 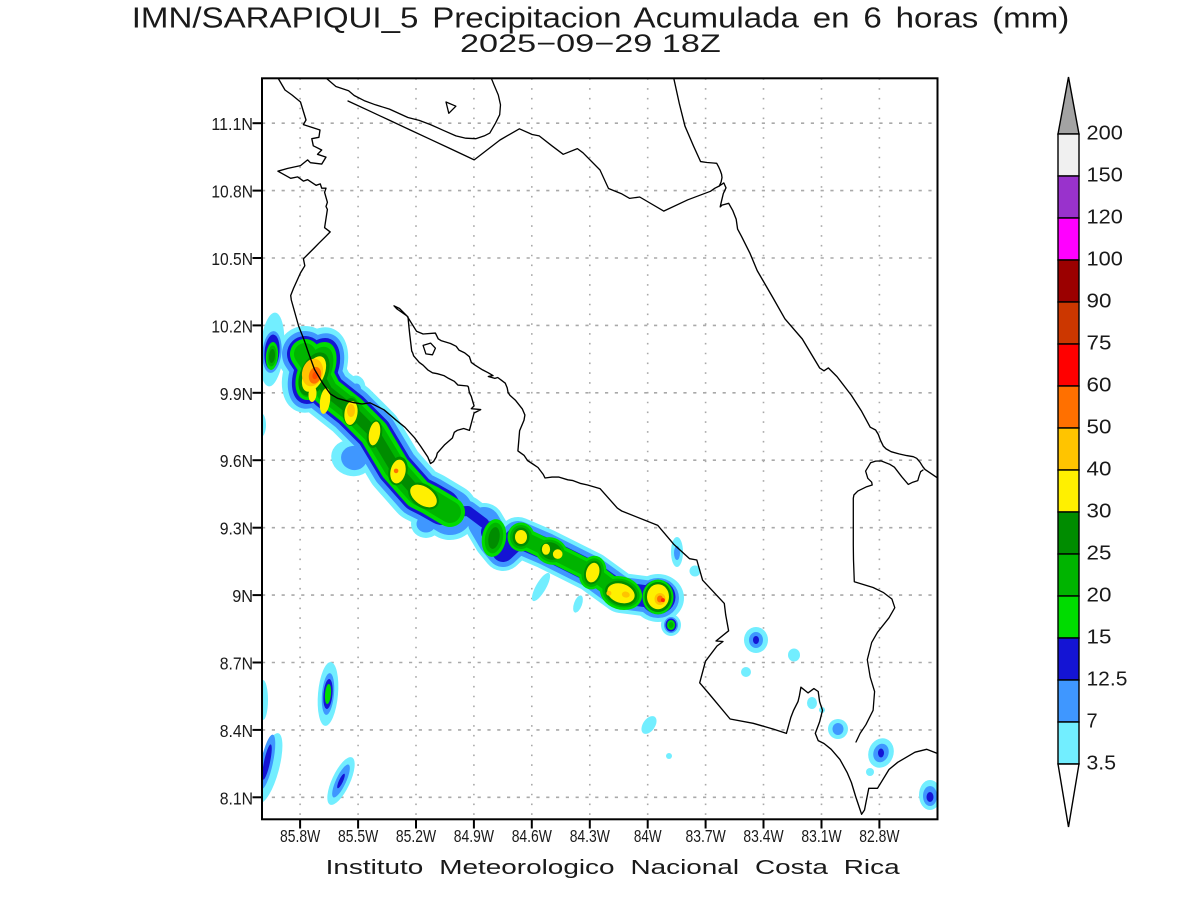 I want to click on svg-text: 75, so click(x=1099, y=344).